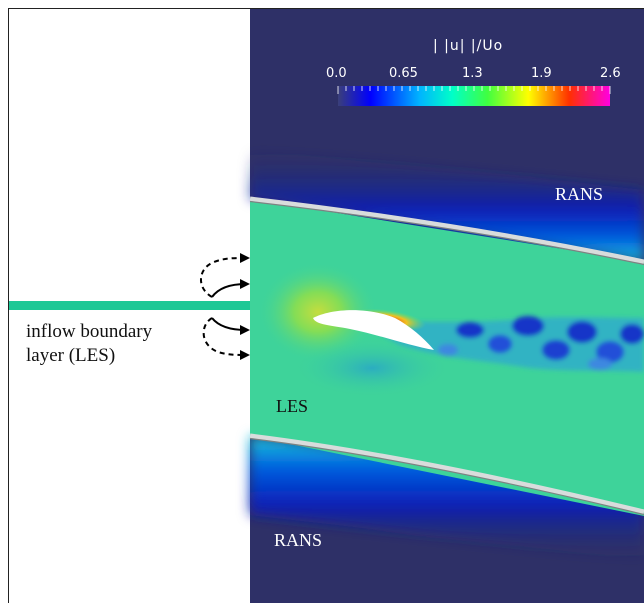 This screenshot has width=644, height=603. Describe the element at coordinates (446, 230) in the screenshot. I see `upper-wall` at that location.